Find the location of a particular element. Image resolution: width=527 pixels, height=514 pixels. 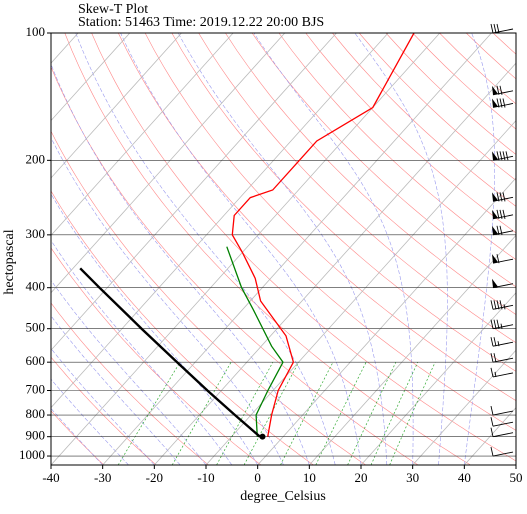

x-tick-label: 10 is located at coordinates (309, 477).